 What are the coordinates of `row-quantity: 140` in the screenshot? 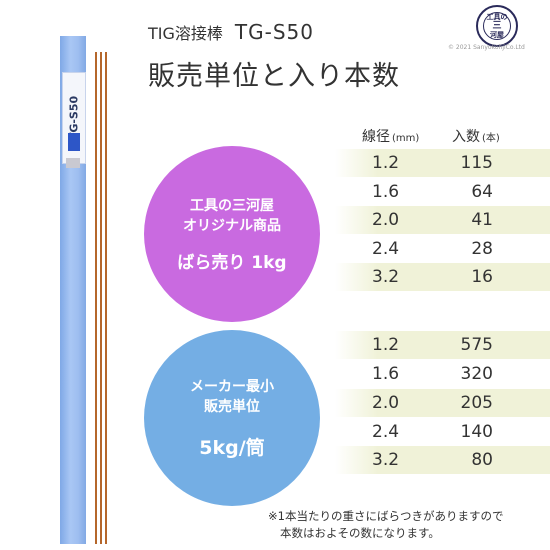 It's located at (476, 432).